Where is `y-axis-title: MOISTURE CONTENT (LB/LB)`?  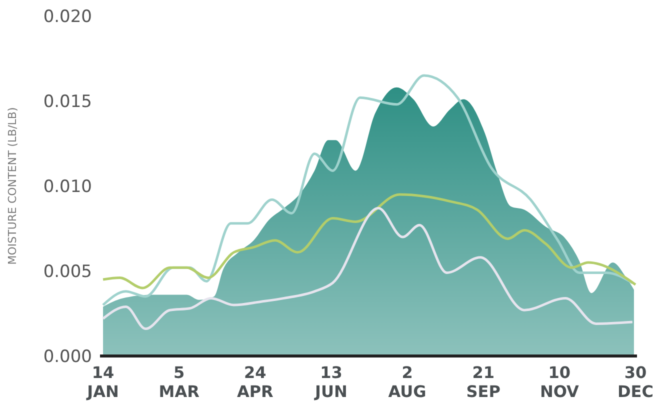
y-axis-title: MOISTURE CONTENT (LB/LB) is located at coordinates (12, 186).